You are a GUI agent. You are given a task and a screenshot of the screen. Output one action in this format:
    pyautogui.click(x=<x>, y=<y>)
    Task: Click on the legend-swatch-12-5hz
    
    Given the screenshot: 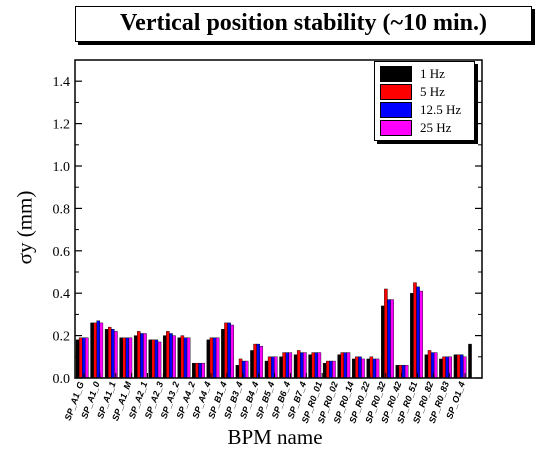 What is the action you would take?
    pyautogui.click(x=396, y=110)
    